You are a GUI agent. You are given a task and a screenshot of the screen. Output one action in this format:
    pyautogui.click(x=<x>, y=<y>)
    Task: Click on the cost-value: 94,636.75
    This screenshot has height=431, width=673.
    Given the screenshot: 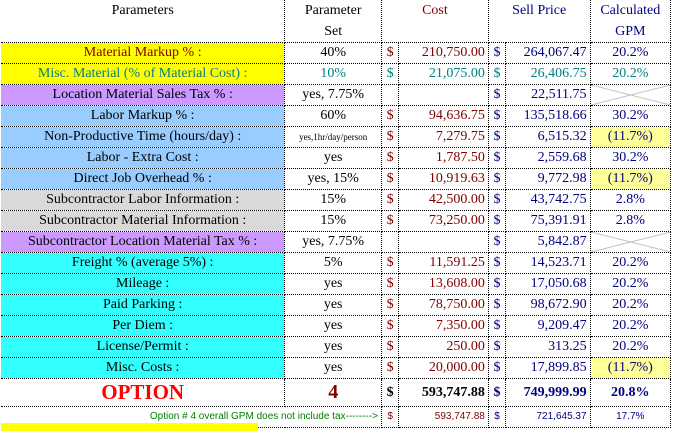 What is the action you would take?
    pyautogui.click(x=443, y=116)
    